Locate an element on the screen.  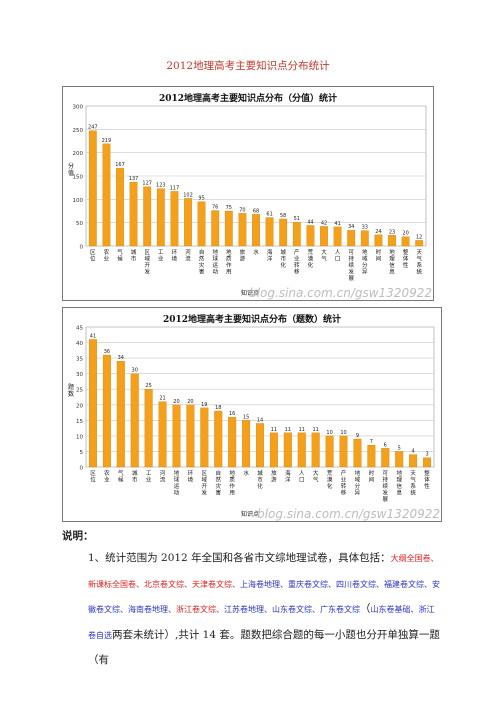
data-label: 10 is located at coordinates (329, 433).